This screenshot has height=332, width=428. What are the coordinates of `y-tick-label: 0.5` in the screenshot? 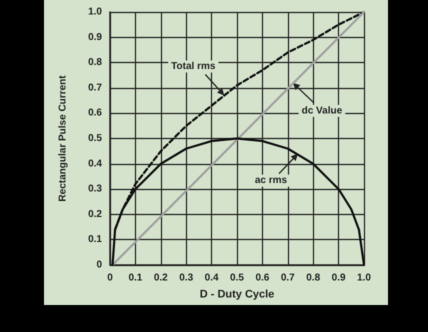 It's located at (95, 138).